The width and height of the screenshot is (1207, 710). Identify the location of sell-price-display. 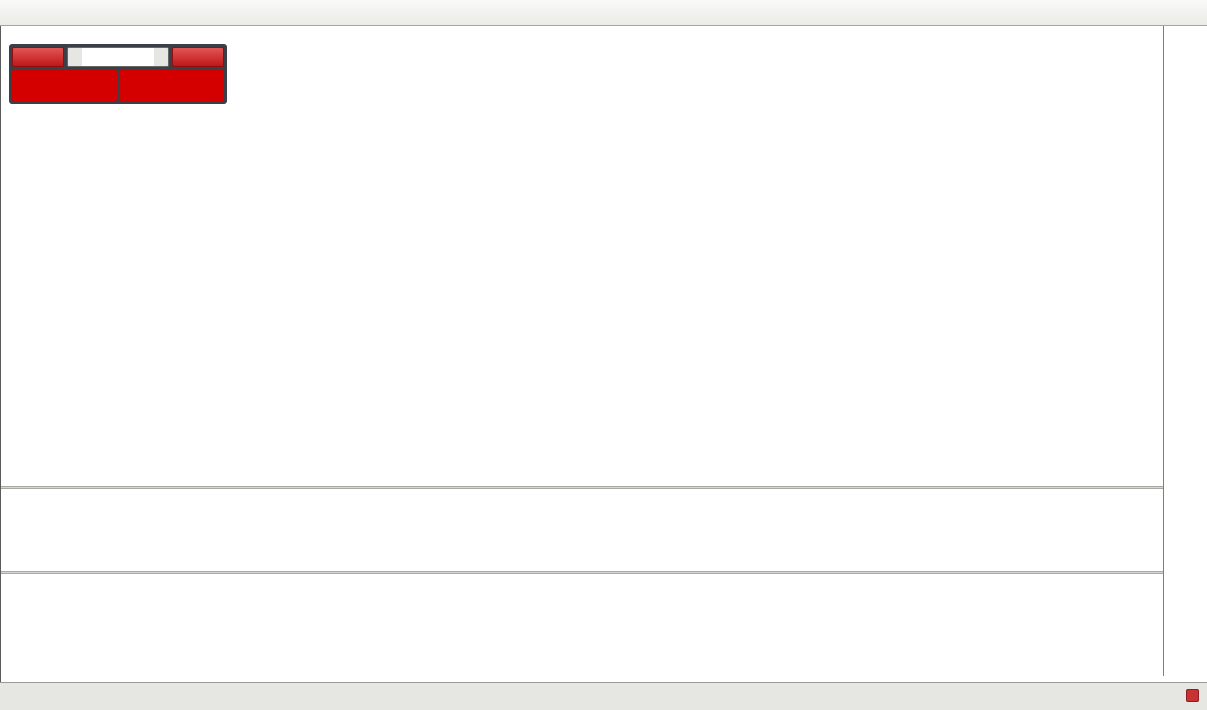
(64, 85).